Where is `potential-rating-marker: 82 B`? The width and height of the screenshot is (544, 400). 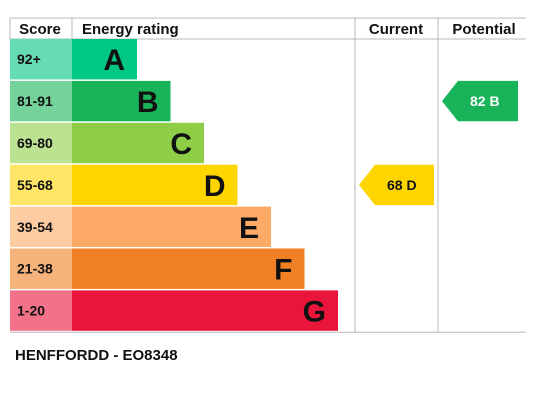 potential-rating-marker: 82 B is located at coordinates (480, 101).